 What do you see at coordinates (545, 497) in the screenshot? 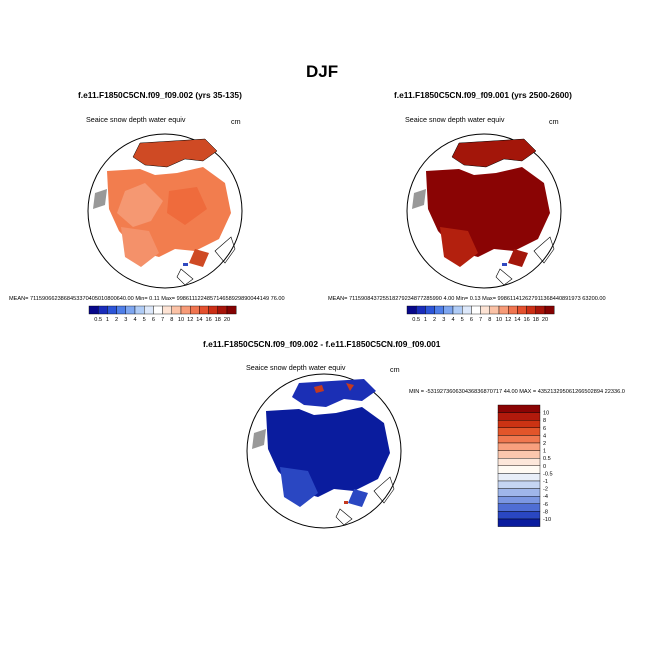
I see `diff-colorbar-label: -4` at bounding box center [545, 497].